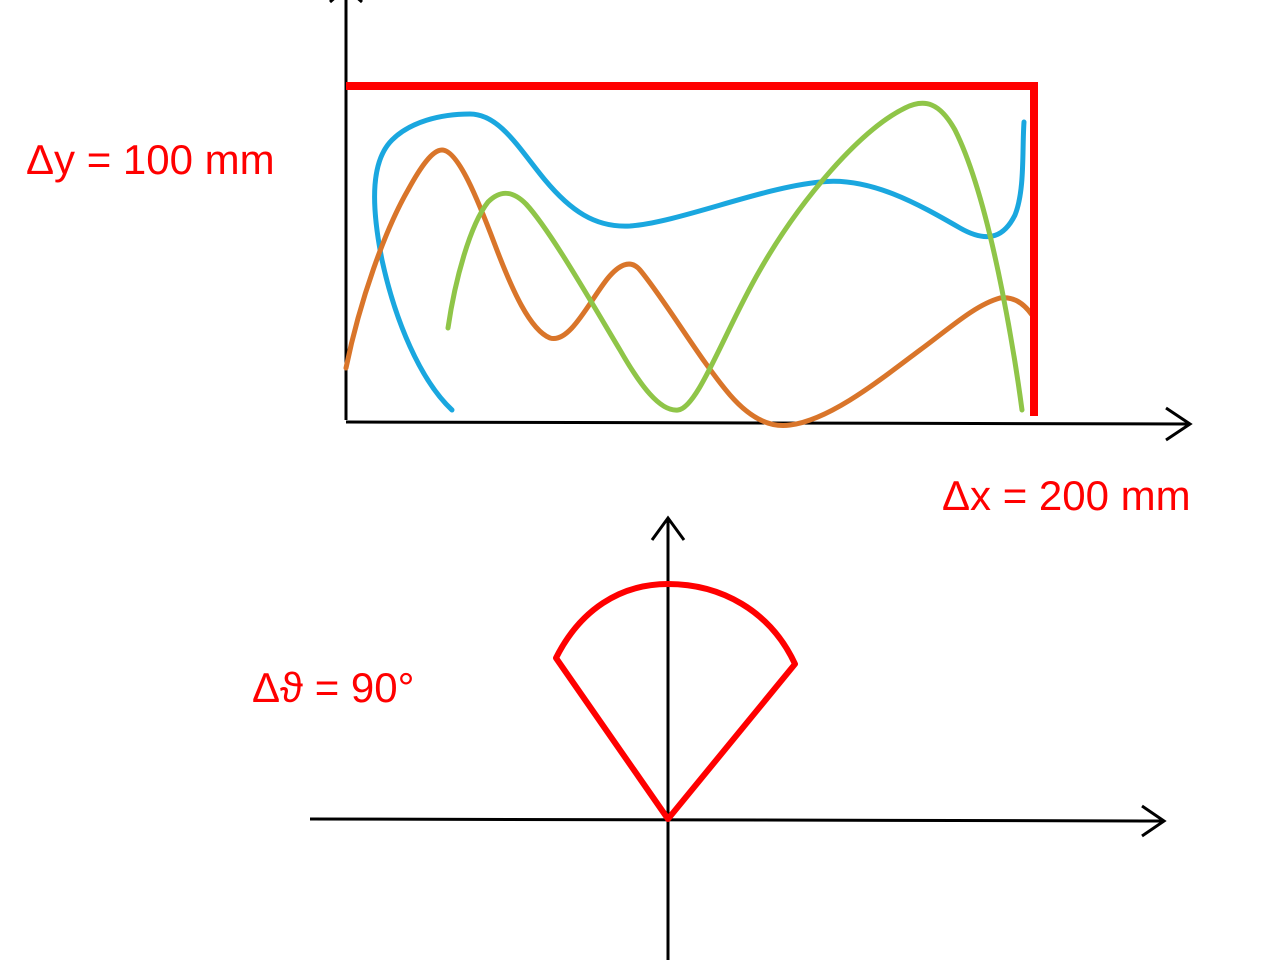 This screenshot has width=1280, height=960. What do you see at coordinates (675, 701) in the screenshot?
I see `angular-sector` at bounding box center [675, 701].